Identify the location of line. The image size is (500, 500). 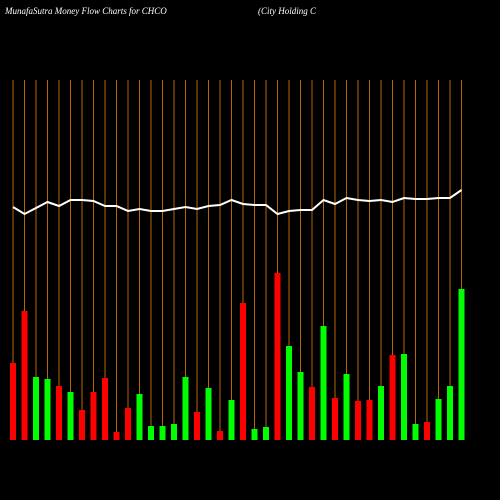
(237, 202).